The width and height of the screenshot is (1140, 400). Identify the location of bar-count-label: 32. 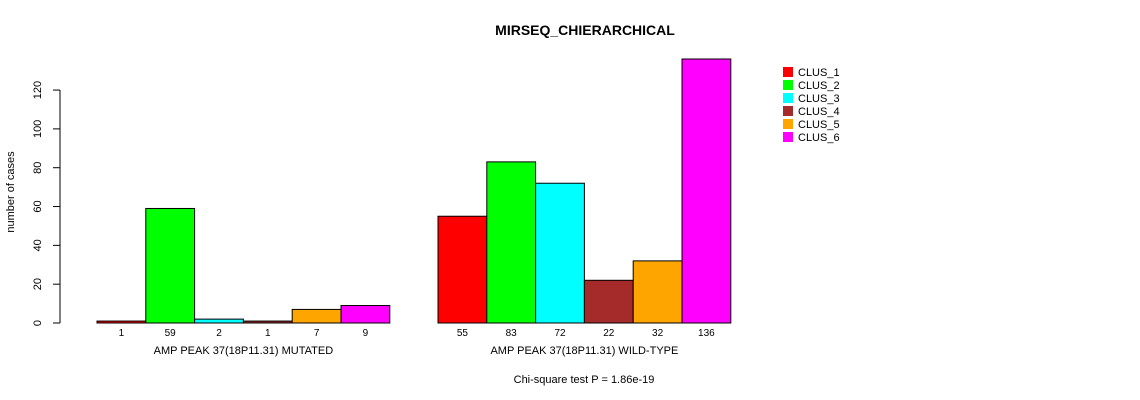
(658, 333).